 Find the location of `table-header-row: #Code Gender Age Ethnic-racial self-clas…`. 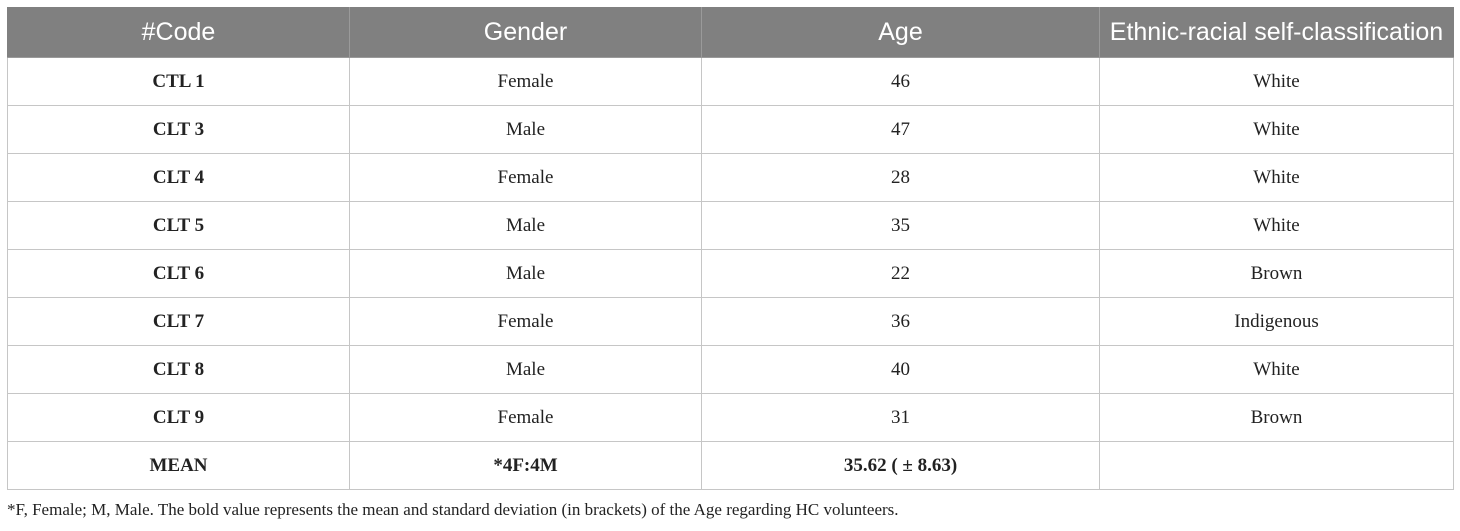

table-header-row: #Code Gender Age Ethnic-racial self-clas… is located at coordinates (730, 32).